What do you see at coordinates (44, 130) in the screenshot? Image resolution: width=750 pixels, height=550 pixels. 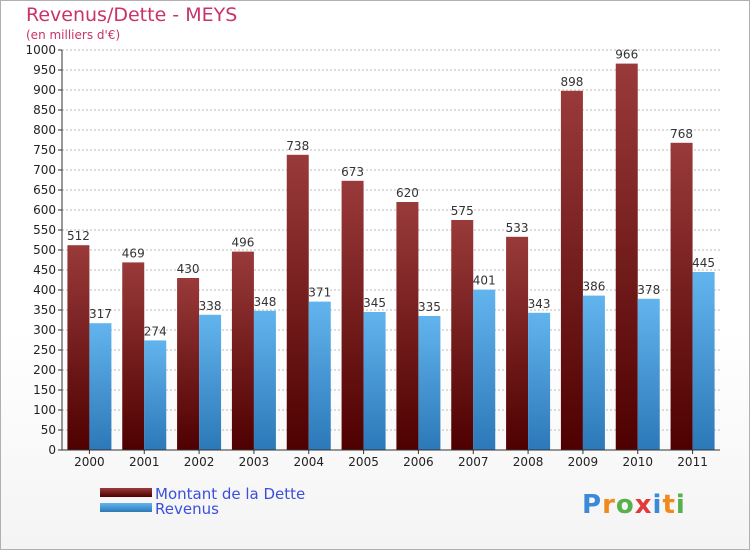 I see `y-tick-label: 800` at bounding box center [44, 130].